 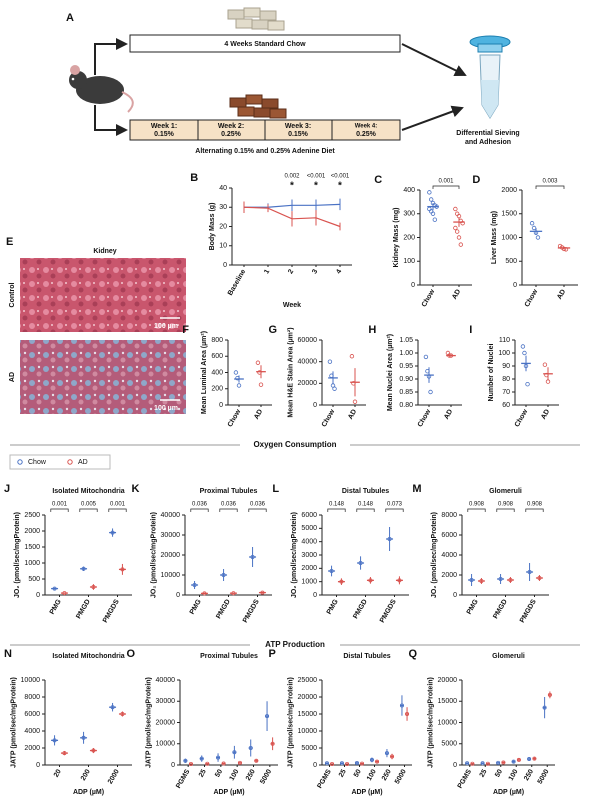 I want to click on y-tick-label: 800, so click(x=217, y=340).